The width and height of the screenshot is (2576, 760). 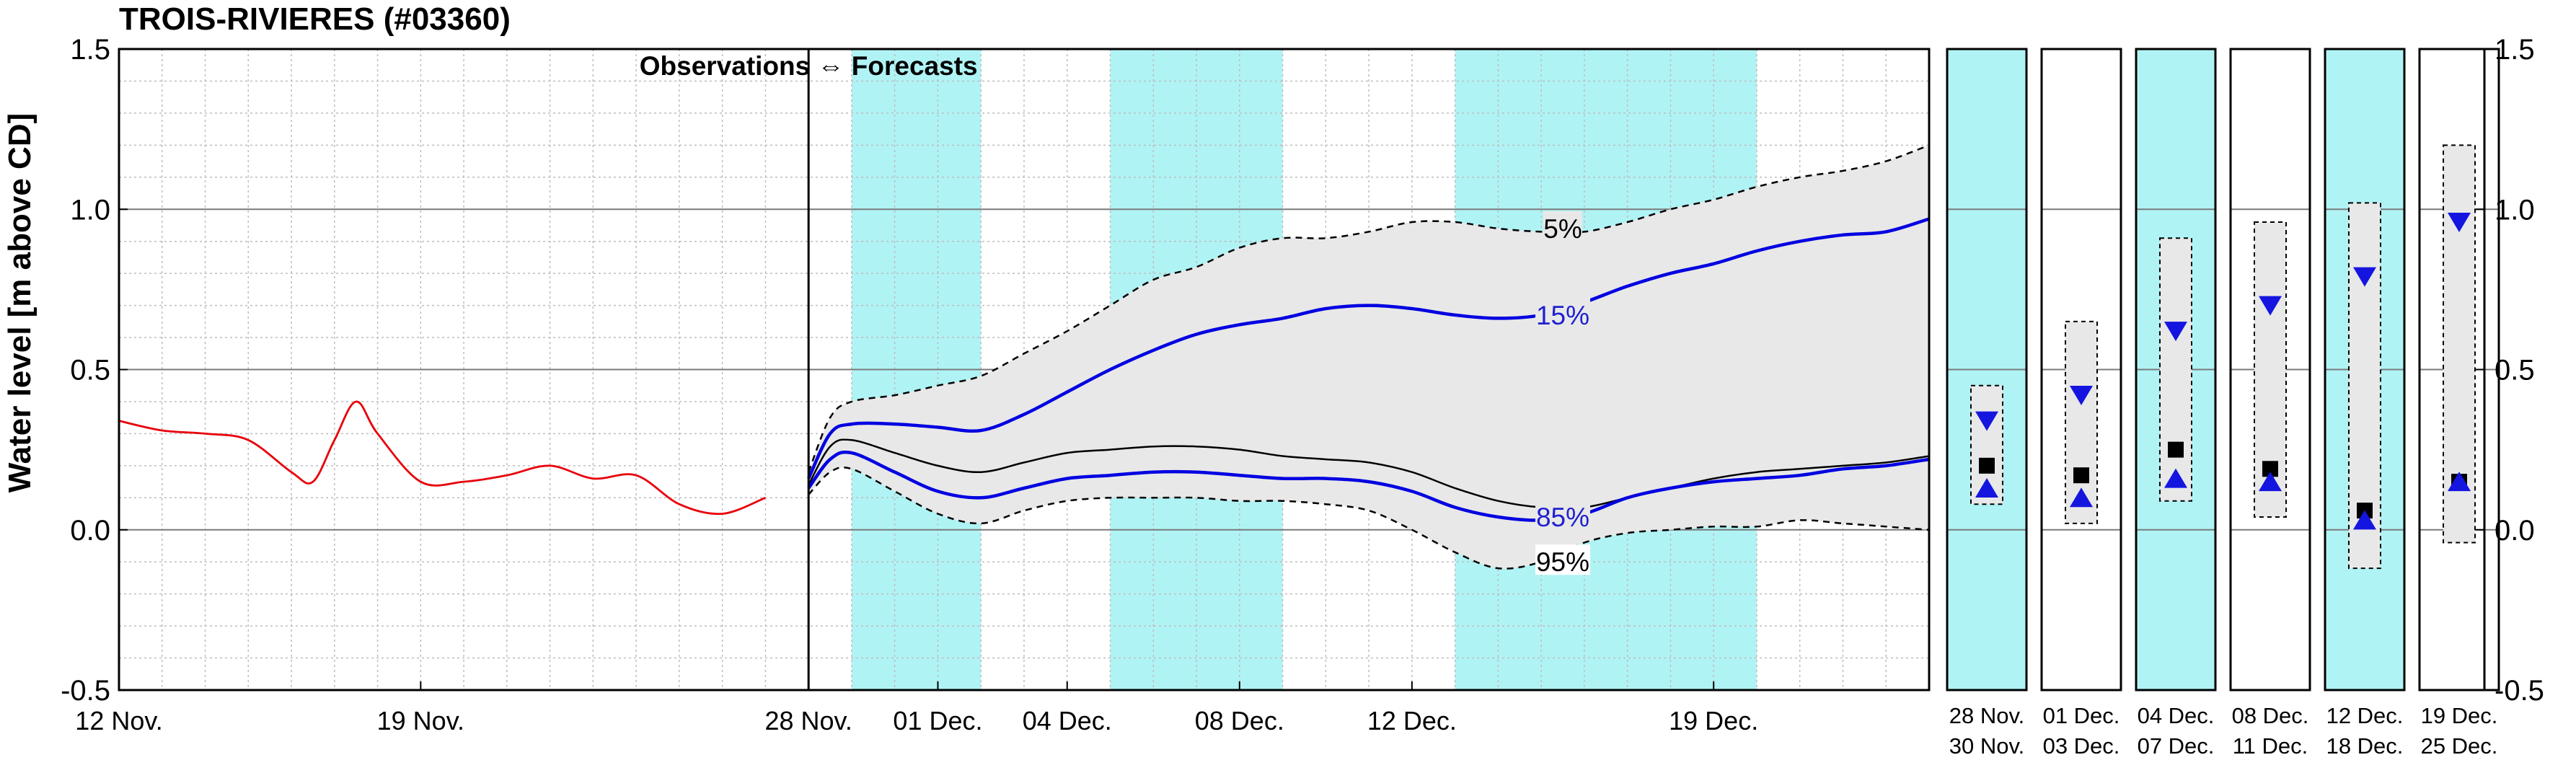 I want to click on period-panel-label-top: 12 Dec., so click(x=2365, y=715).